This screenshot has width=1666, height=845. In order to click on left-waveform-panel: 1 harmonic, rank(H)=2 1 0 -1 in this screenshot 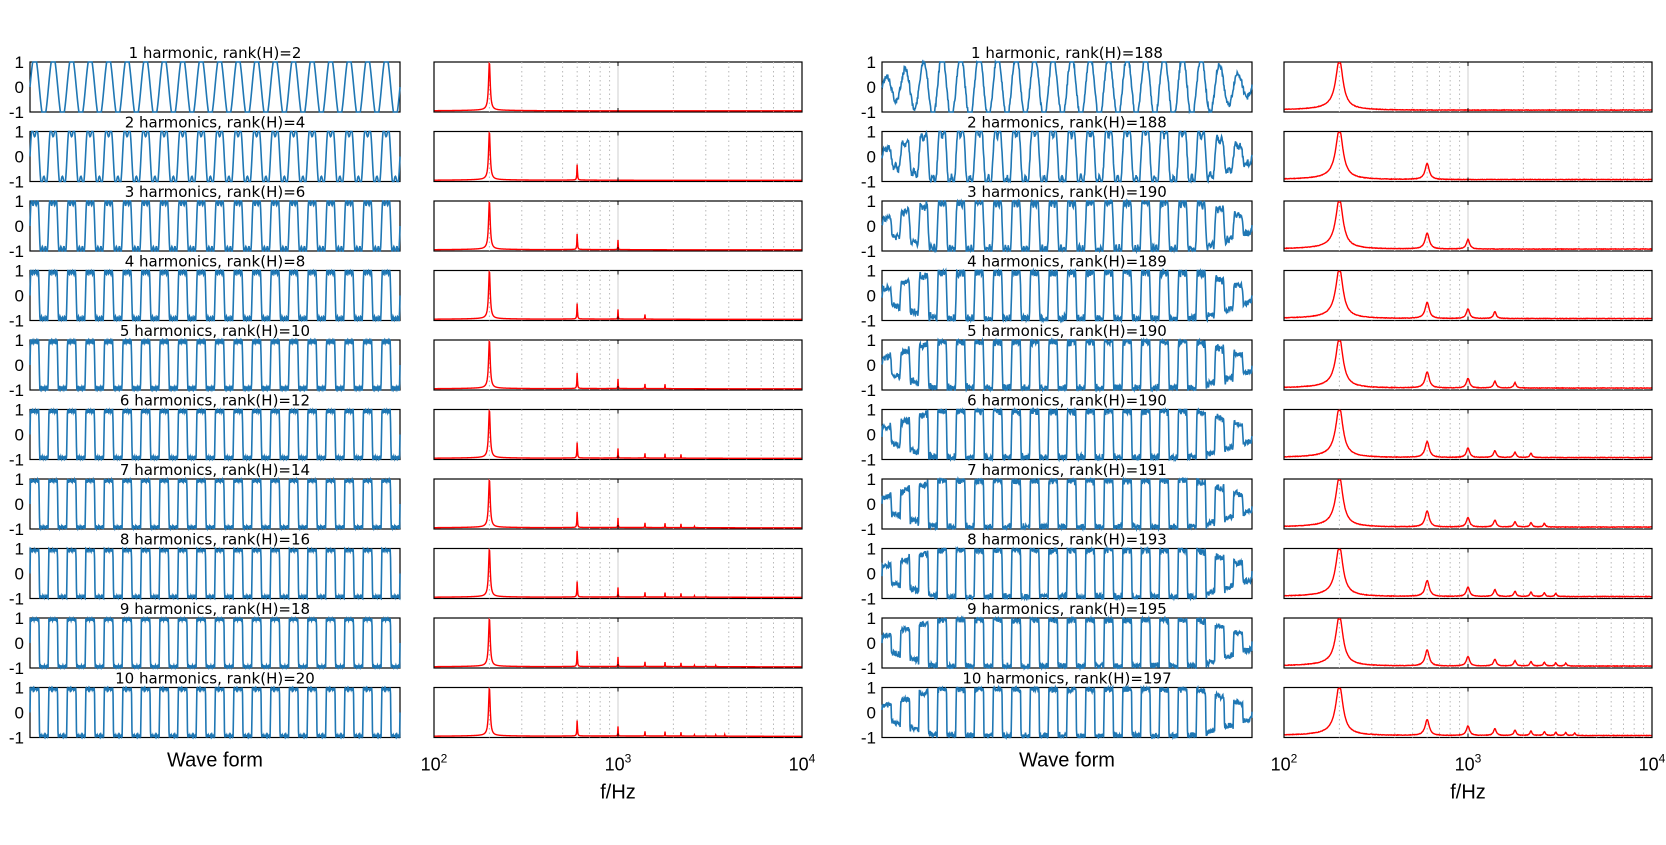, I will do `click(205, 83)`.